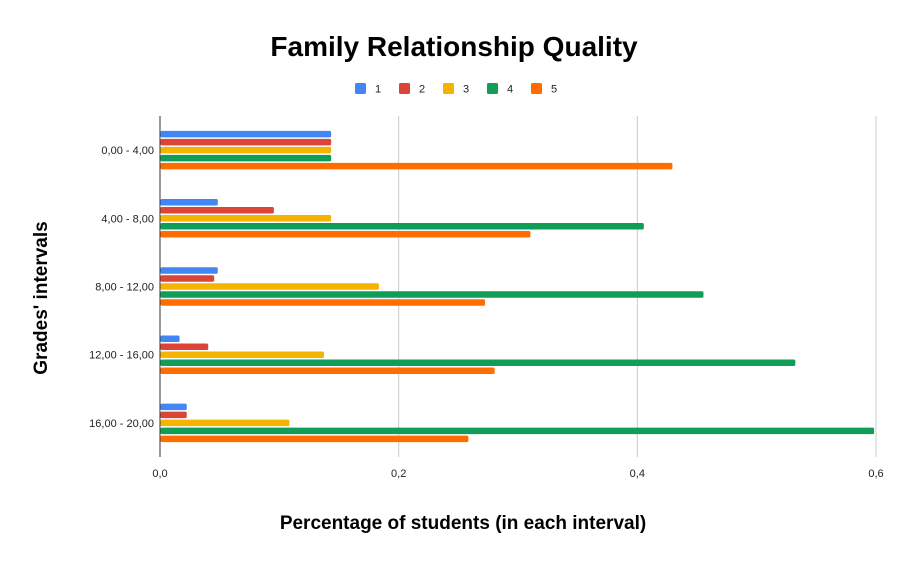 This screenshot has height=562, width=907. What do you see at coordinates (159, 474) in the screenshot?
I see `x-tick-label: 0,0` at bounding box center [159, 474].